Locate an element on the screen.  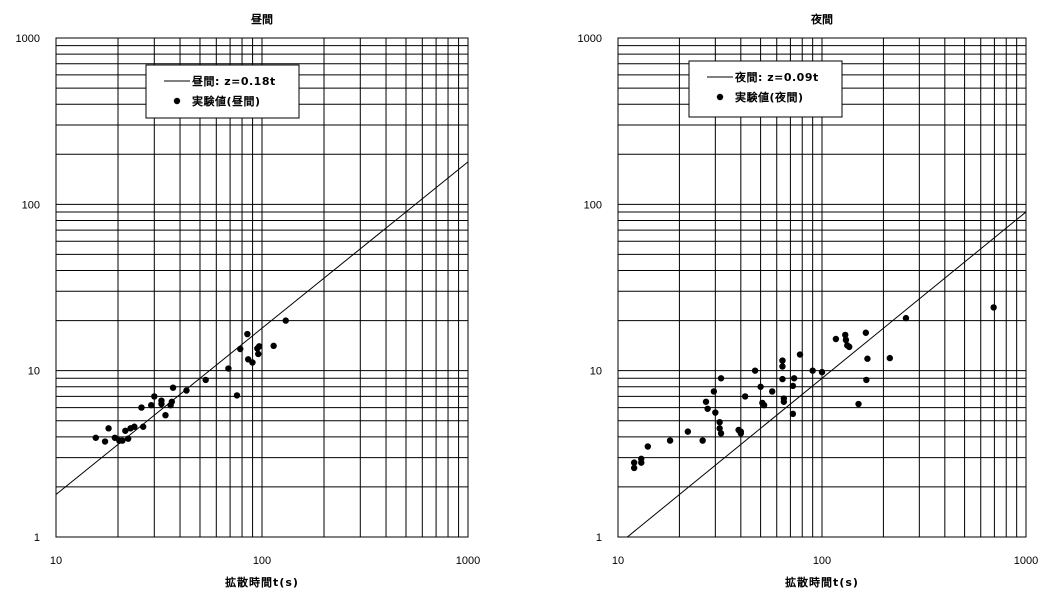
legend-label-line: 夜間: z=0.09t is located at coordinates (776, 77).